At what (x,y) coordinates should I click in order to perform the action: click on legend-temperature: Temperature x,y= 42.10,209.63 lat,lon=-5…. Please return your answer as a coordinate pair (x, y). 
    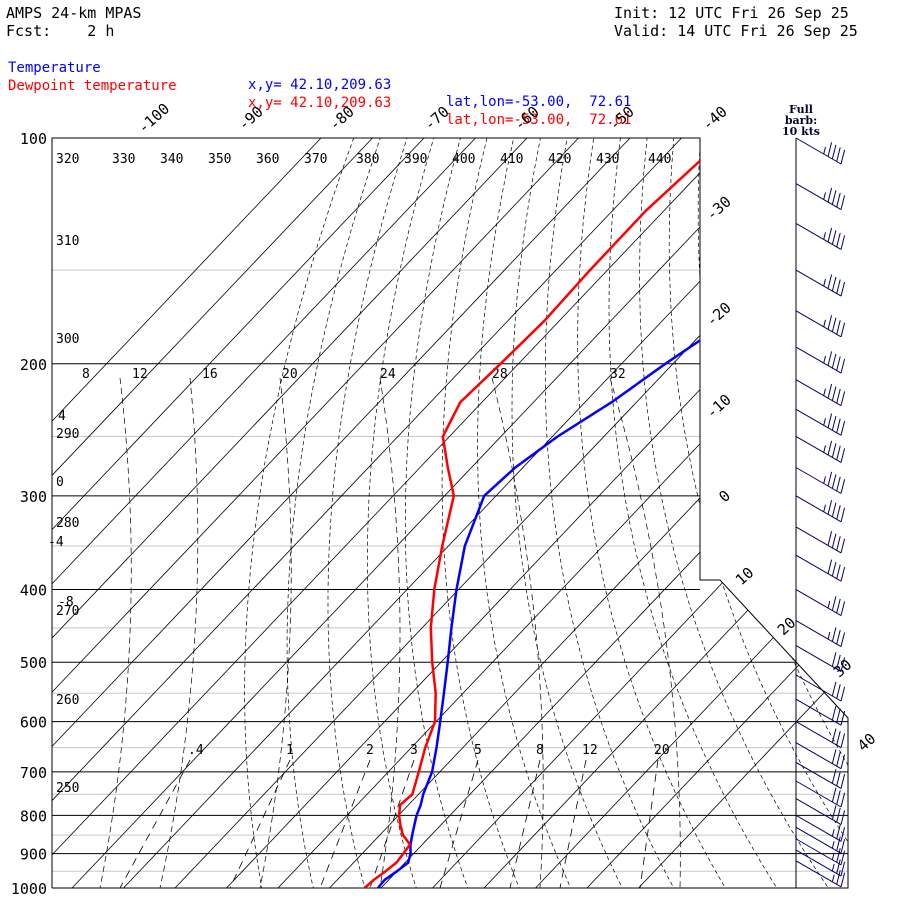
    Looking at the image, I should click on (319, 77).